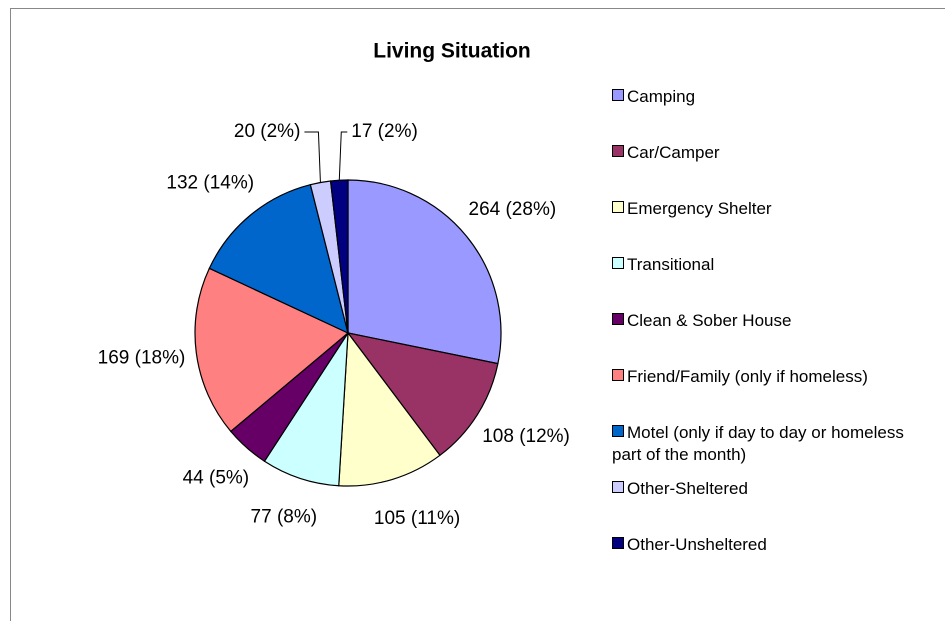 The image size is (945, 621). What do you see at coordinates (452, 51) in the screenshot?
I see `chart-title: Living Situation` at bounding box center [452, 51].